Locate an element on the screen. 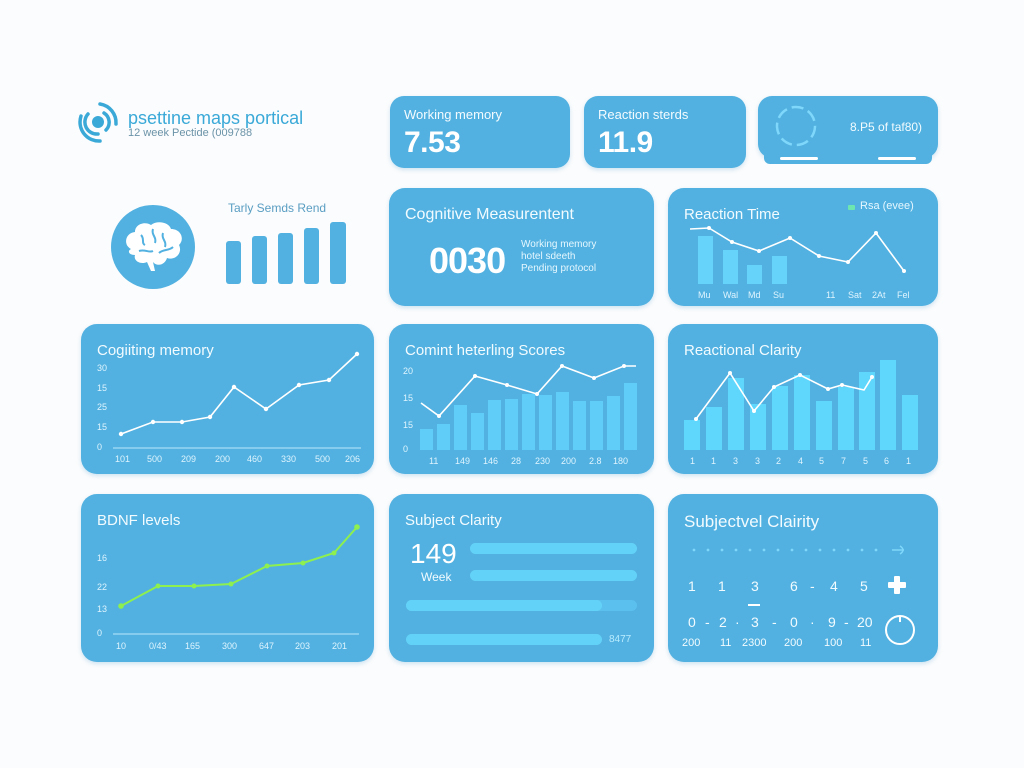  progress-label: 8.P5 of taf80) is located at coordinates (886, 127).